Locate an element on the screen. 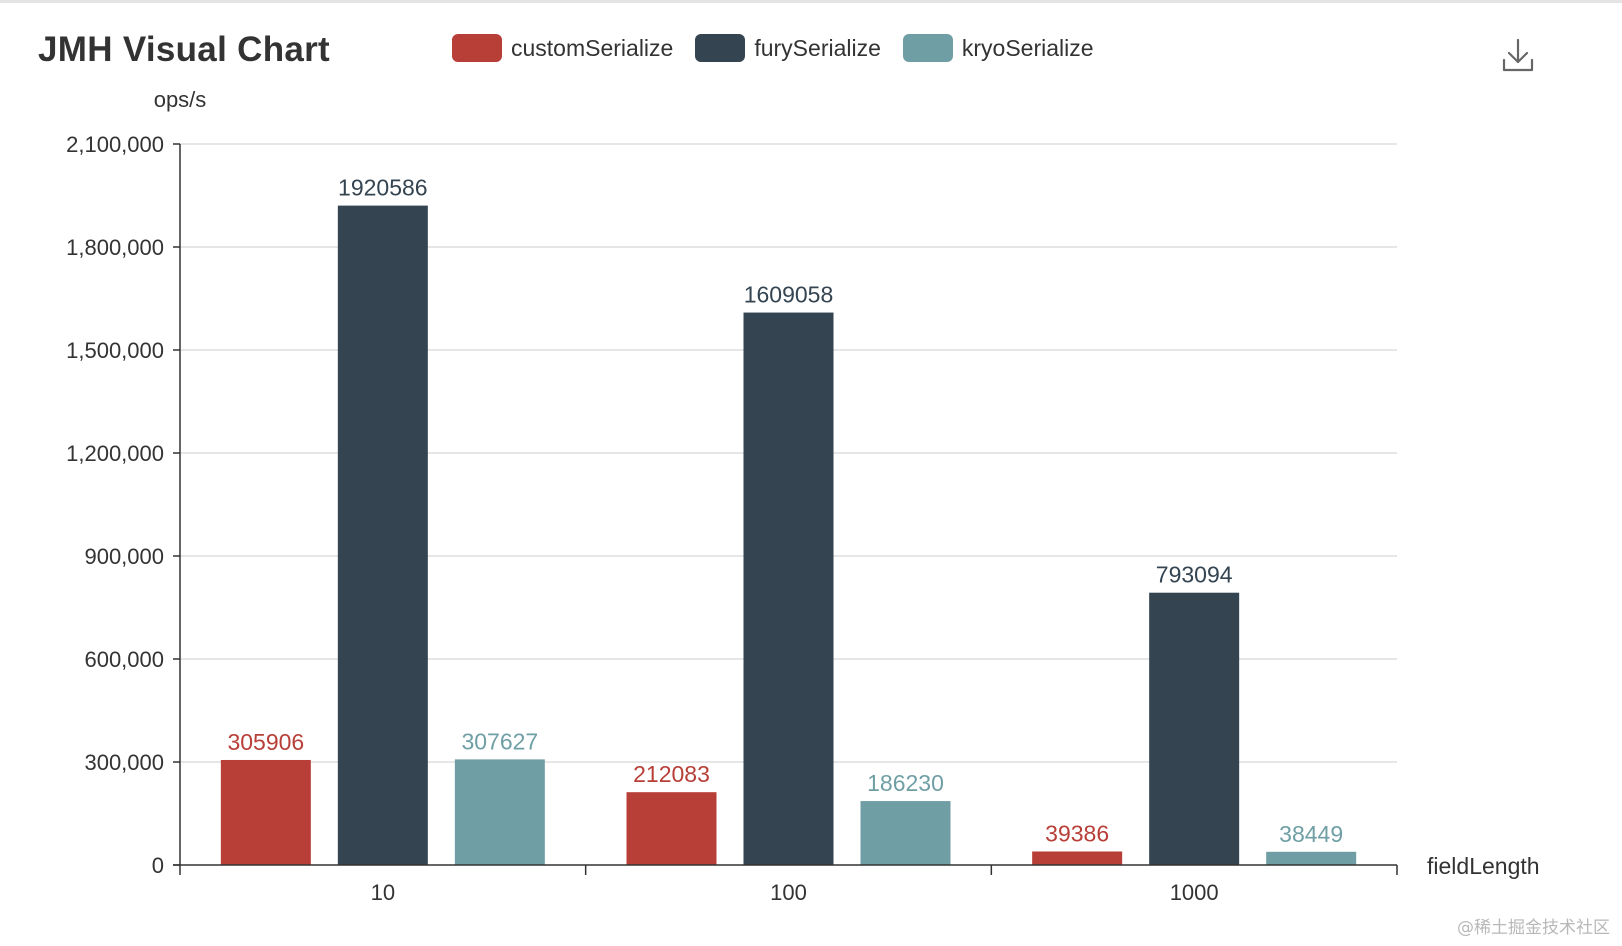 The height and width of the screenshot is (946, 1622). legend-label-customSerialize: customSerialize is located at coordinates (592, 47).